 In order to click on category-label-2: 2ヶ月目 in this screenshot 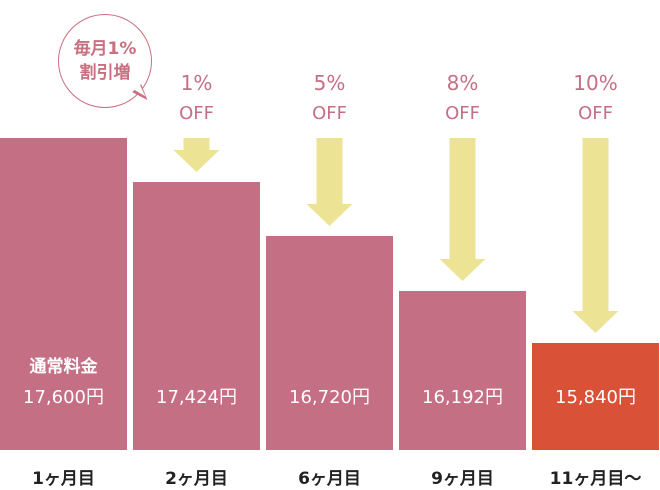, I will do `click(196, 479)`.